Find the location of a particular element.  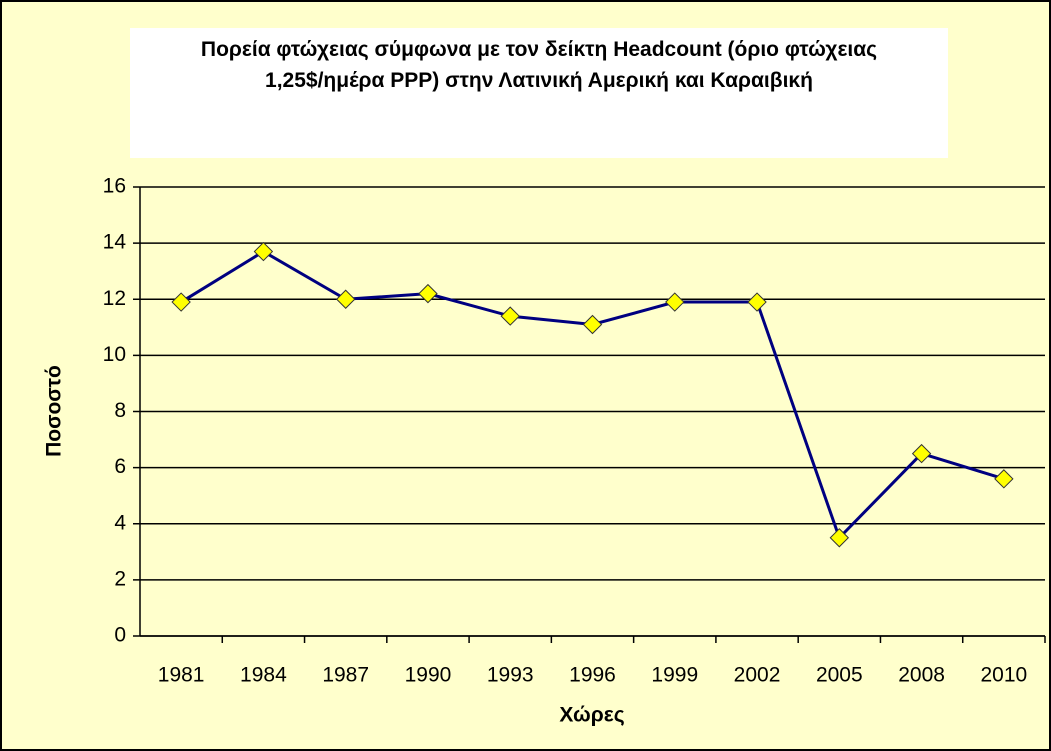

y-tick-label: 6 is located at coordinates (120, 466).